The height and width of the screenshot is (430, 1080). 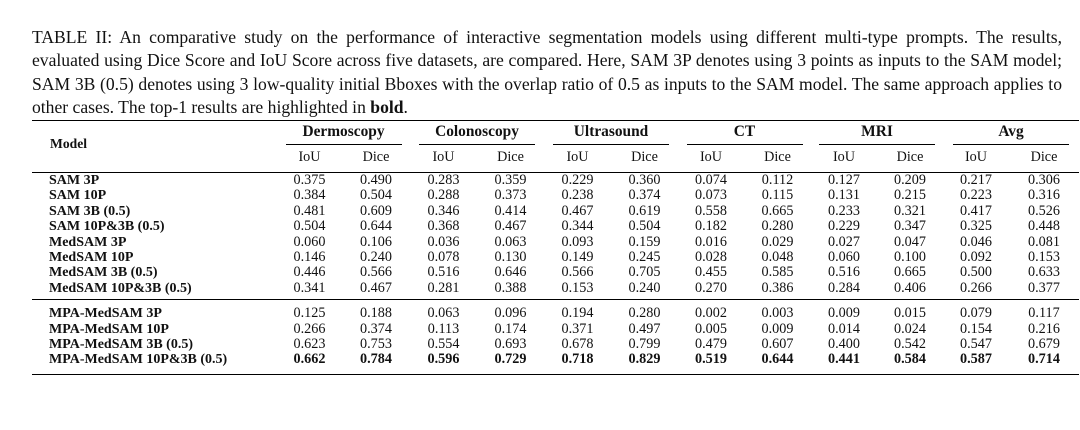 What do you see at coordinates (443, 272) in the screenshot?
I see `score-cell: 0.516` at bounding box center [443, 272].